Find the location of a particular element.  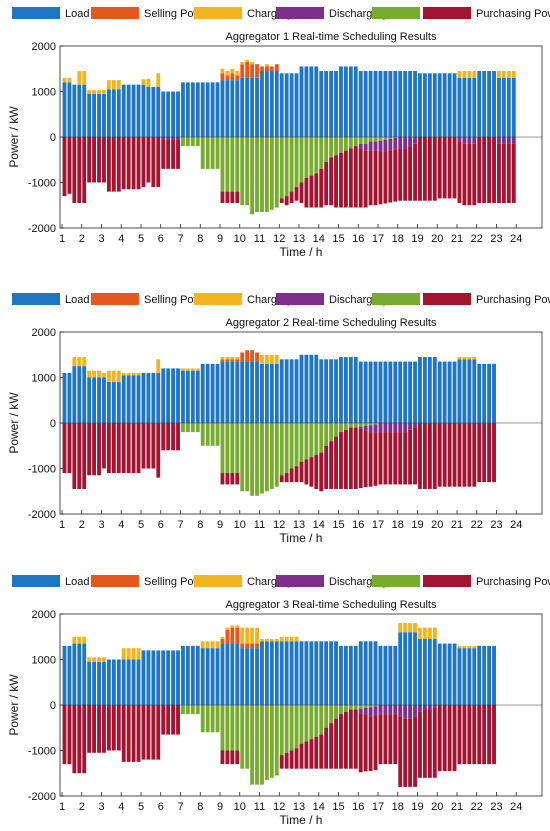

legend-label-load: Load is located at coordinates (77, 300).